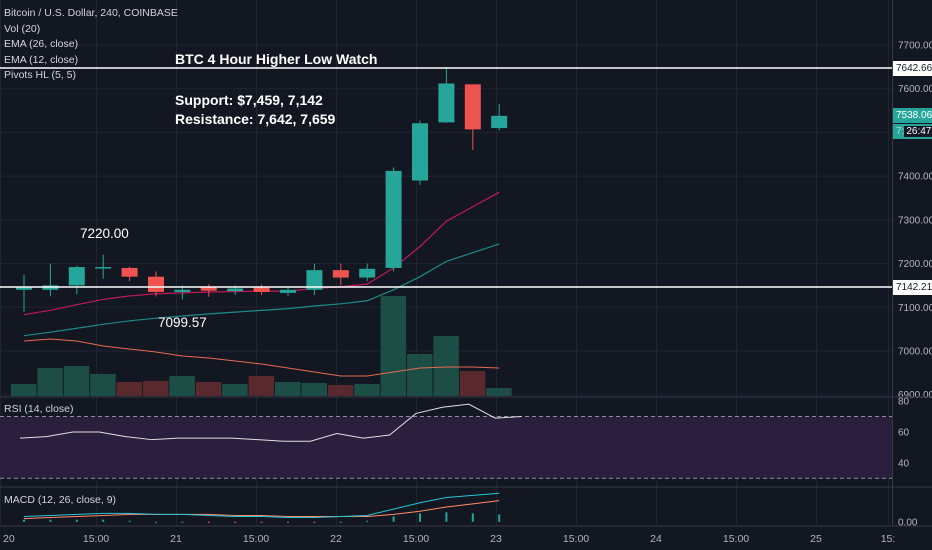  Describe the element at coordinates (496, 539) in the screenshot. I see `x-axis-tick-label: 23` at that location.